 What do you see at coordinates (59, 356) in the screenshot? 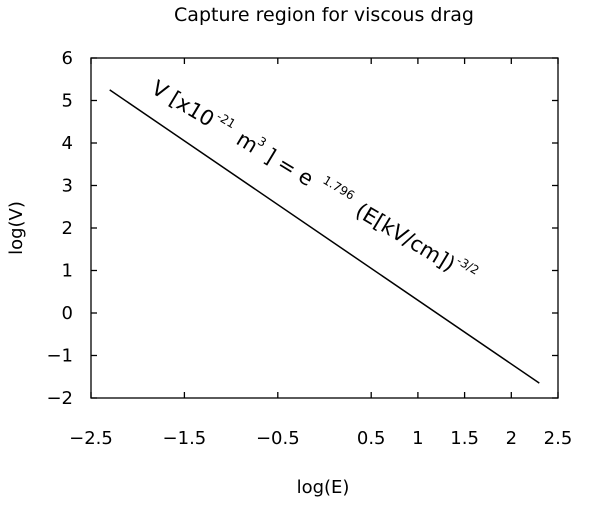
I see `y-tick-label: −1` at bounding box center [59, 356].